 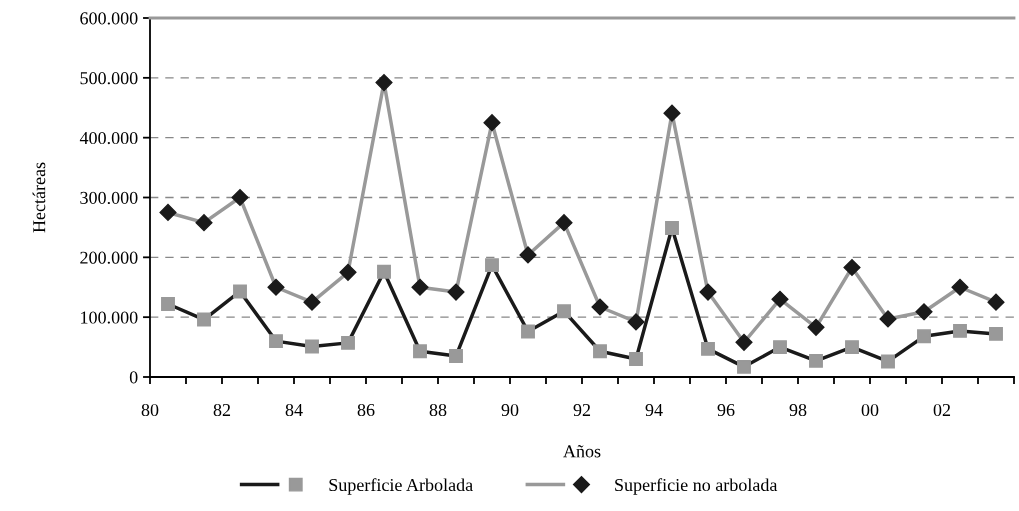 What do you see at coordinates (109, 317) in the screenshot?
I see `y-tick-label: 100.000` at bounding box center [109, 317].